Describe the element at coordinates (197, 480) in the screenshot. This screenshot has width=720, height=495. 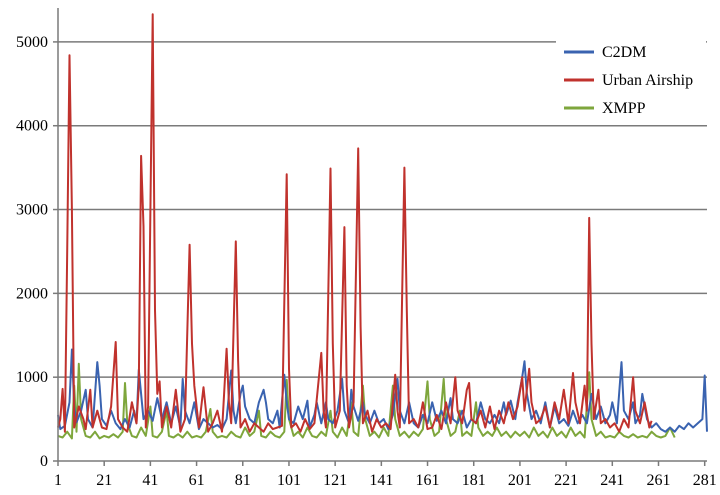
I see `x-tick-label: 61` at that location.